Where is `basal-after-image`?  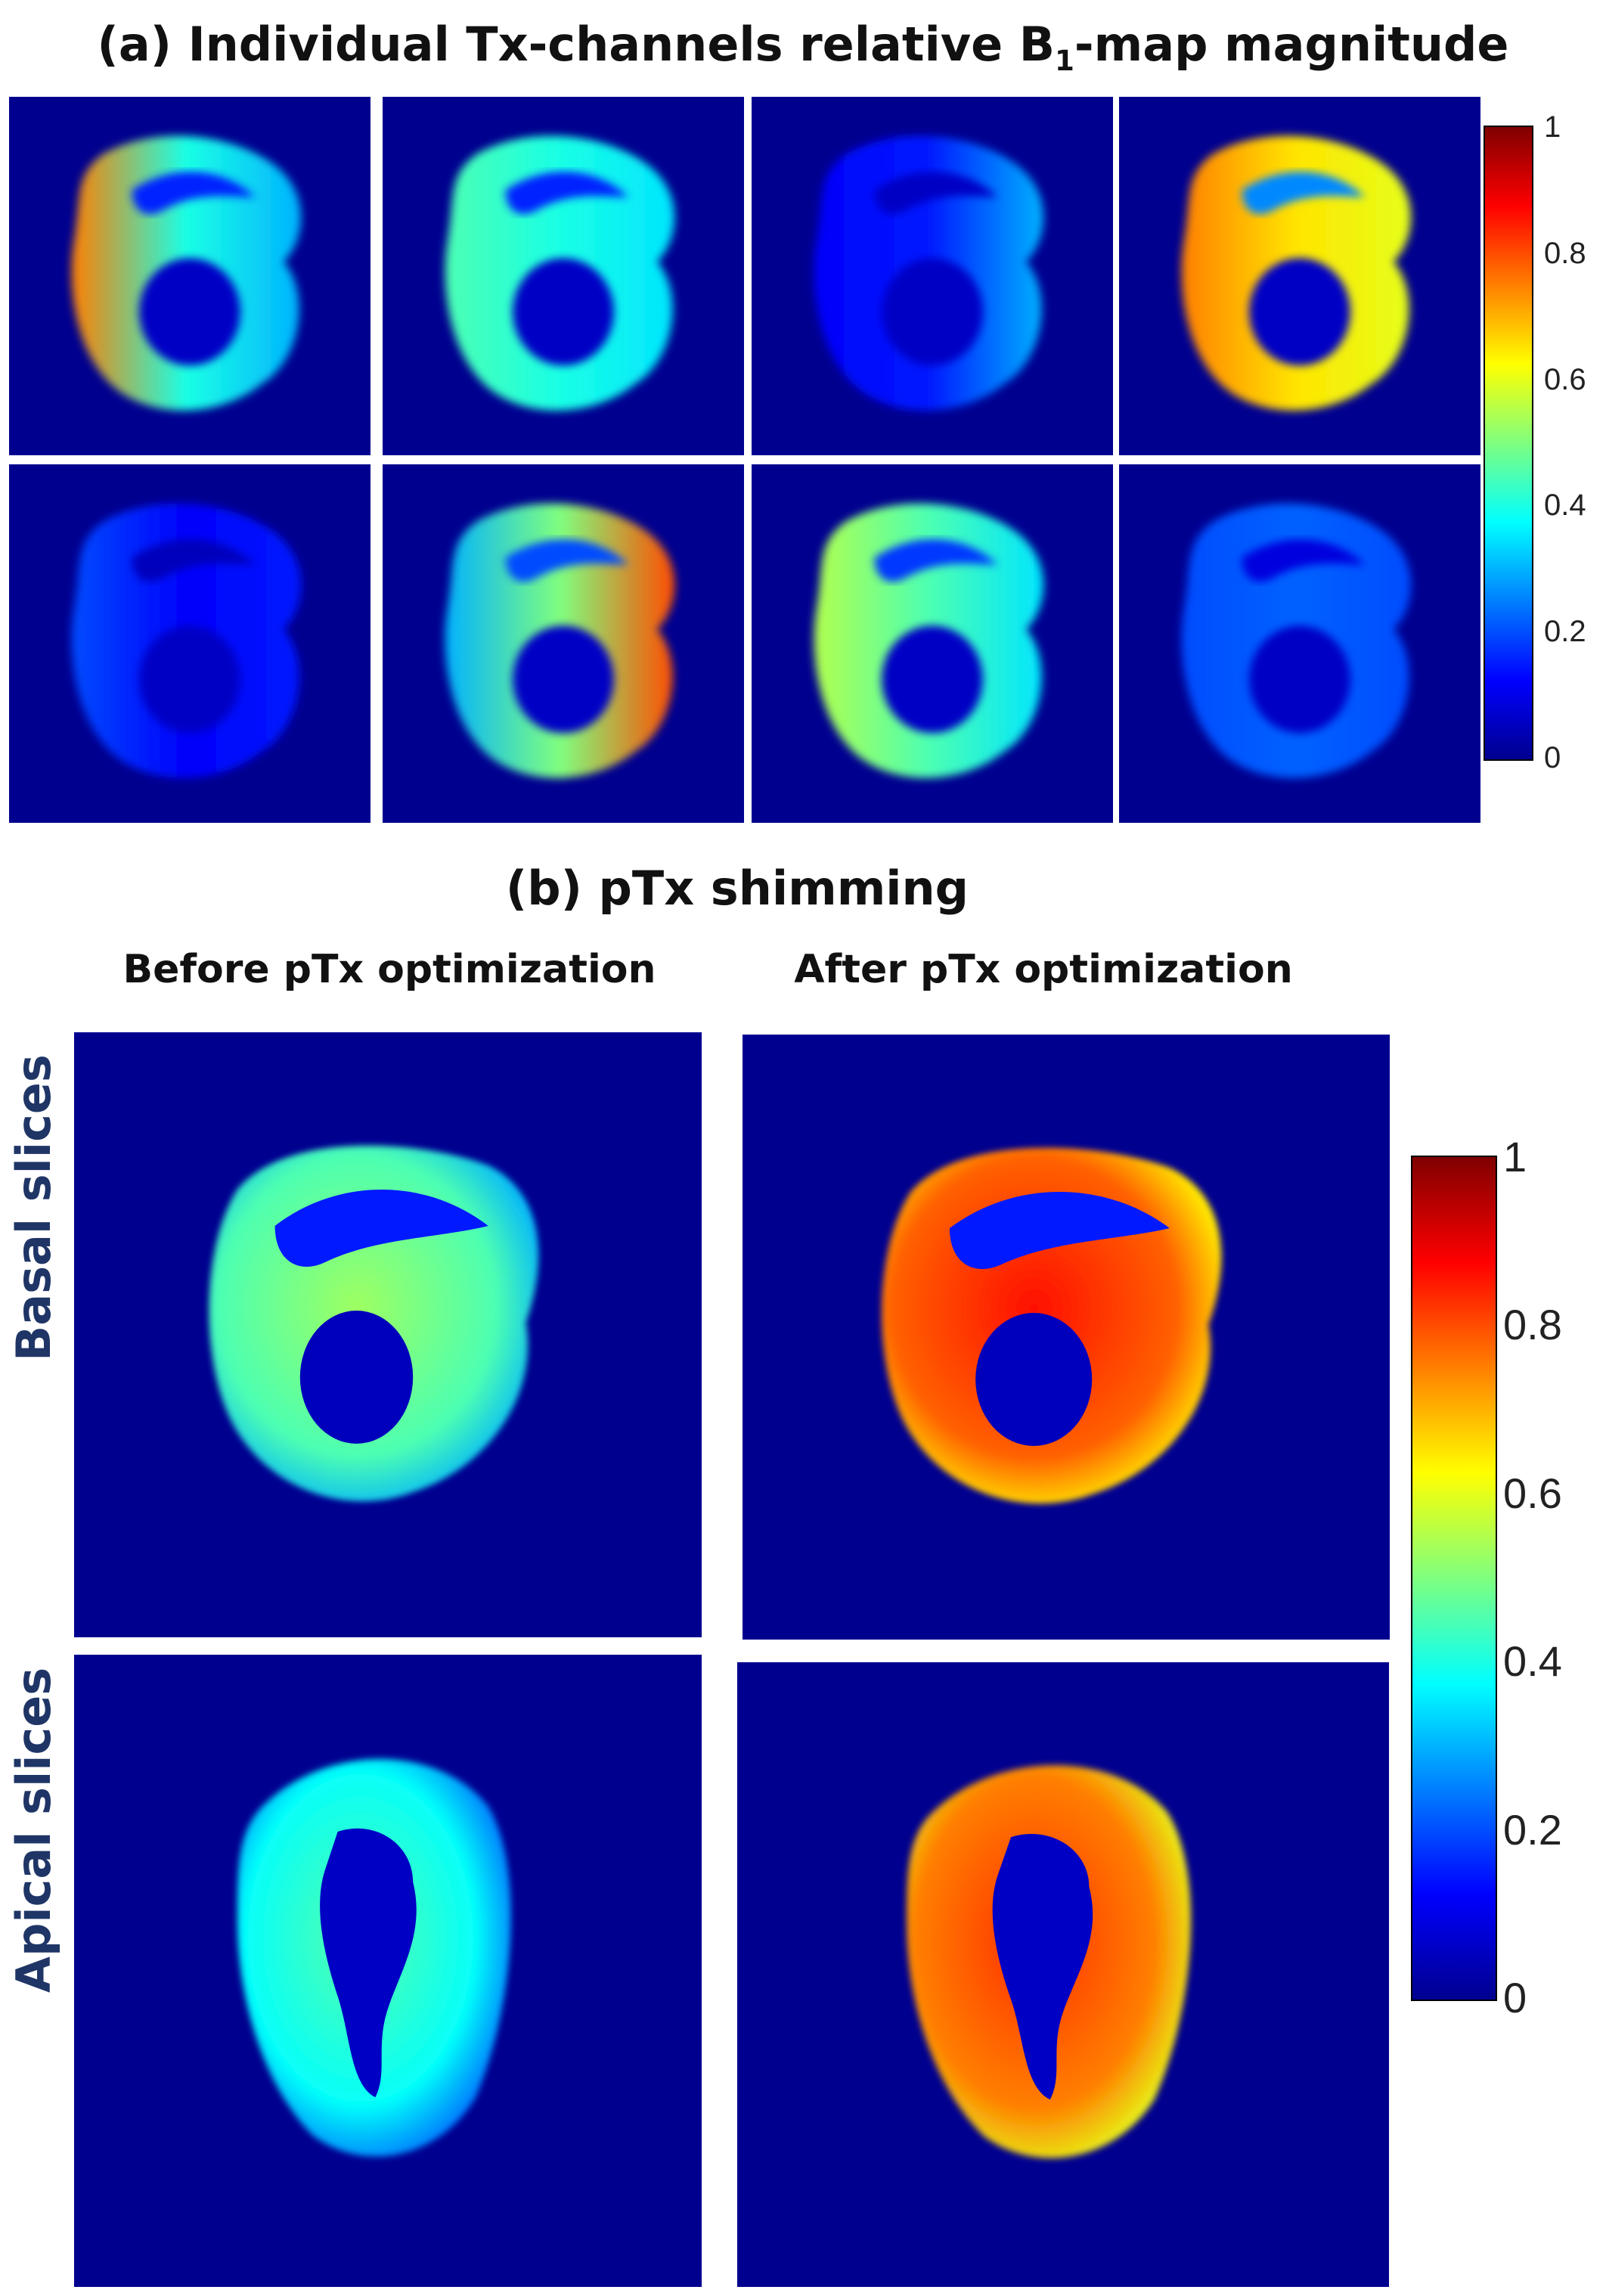 basal-after-image is located at coordinates (1066, 1337).